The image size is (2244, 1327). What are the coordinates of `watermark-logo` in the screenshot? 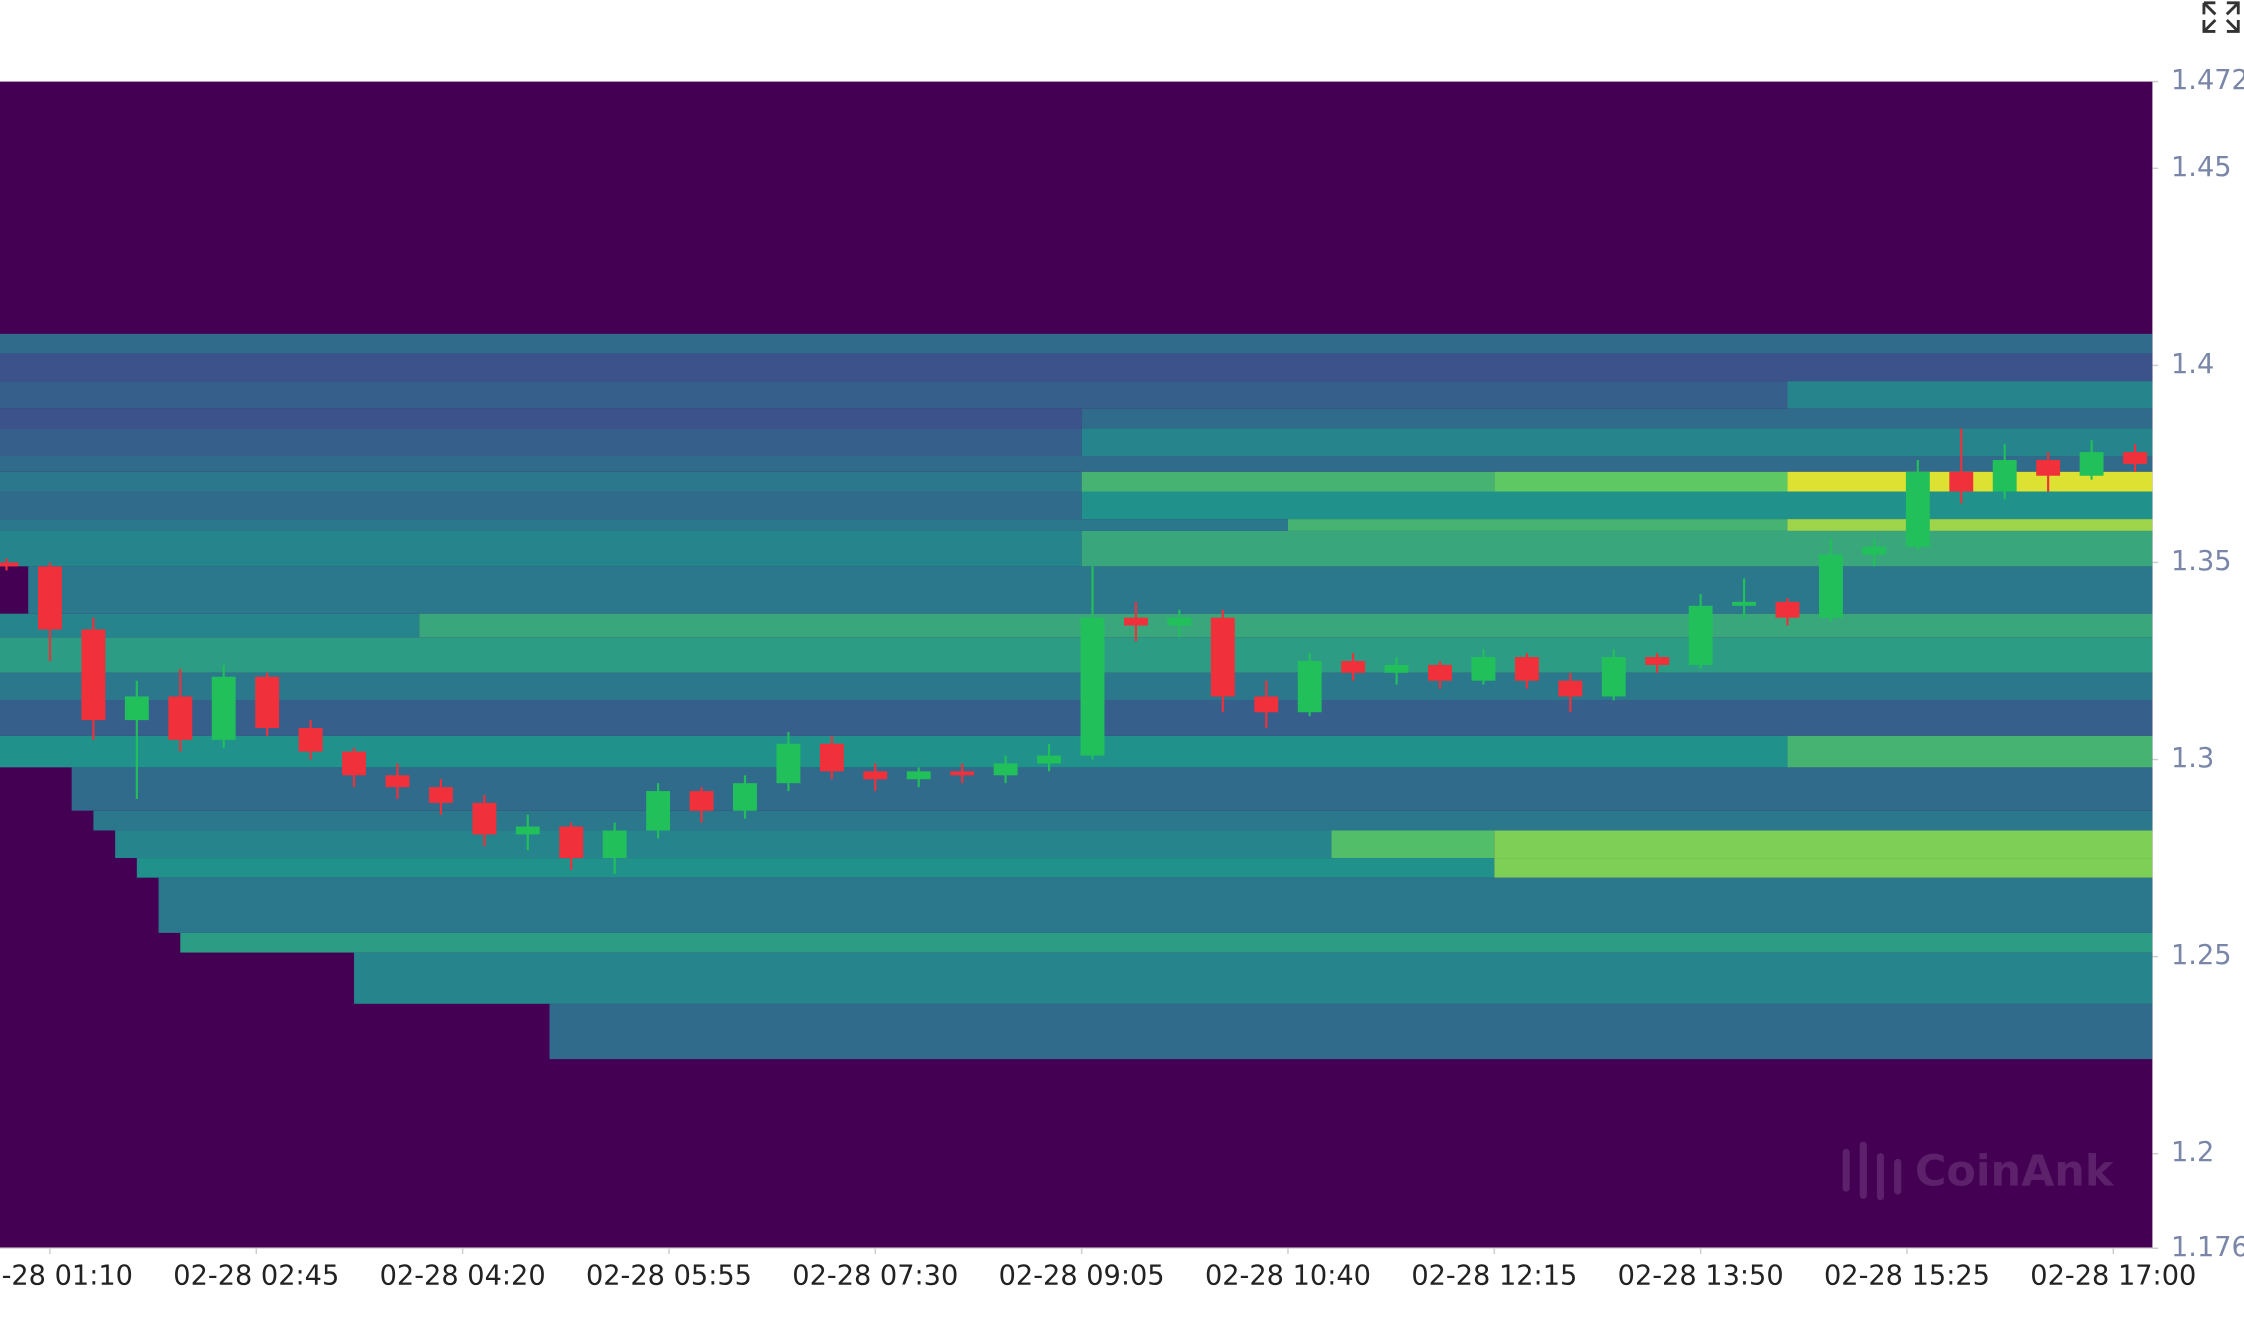 It's located at (1872, 1171).